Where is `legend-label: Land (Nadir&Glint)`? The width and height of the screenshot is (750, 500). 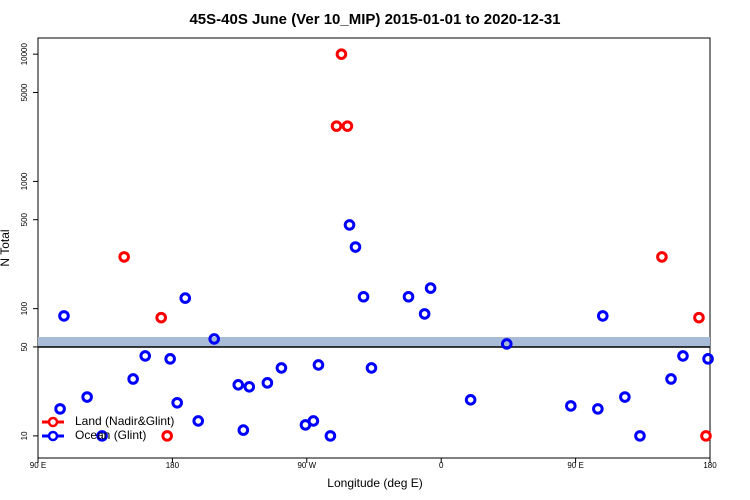 legend-label: Land (Nadir&Glint) is located at coordinates (124, 421).